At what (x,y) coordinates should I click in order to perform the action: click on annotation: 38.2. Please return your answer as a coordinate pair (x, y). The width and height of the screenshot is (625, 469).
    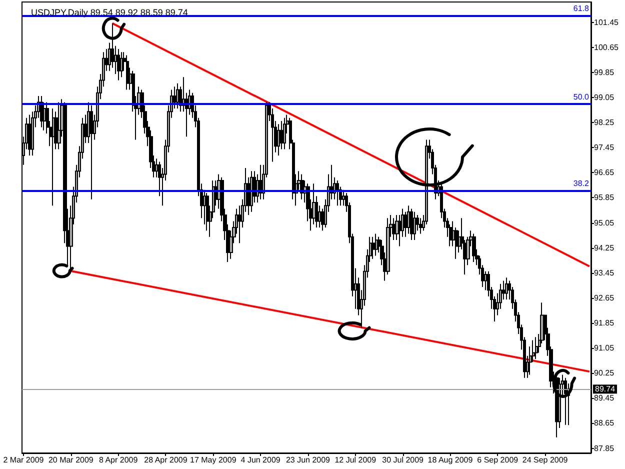
    Looking at the image, I should click on (581, 183).